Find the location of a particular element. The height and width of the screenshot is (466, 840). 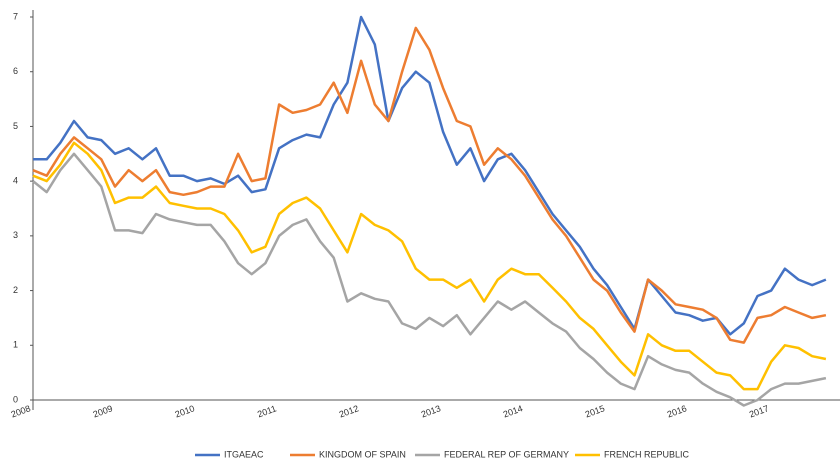

x-tick-label: 2011 is located at coordinates (267, 411).